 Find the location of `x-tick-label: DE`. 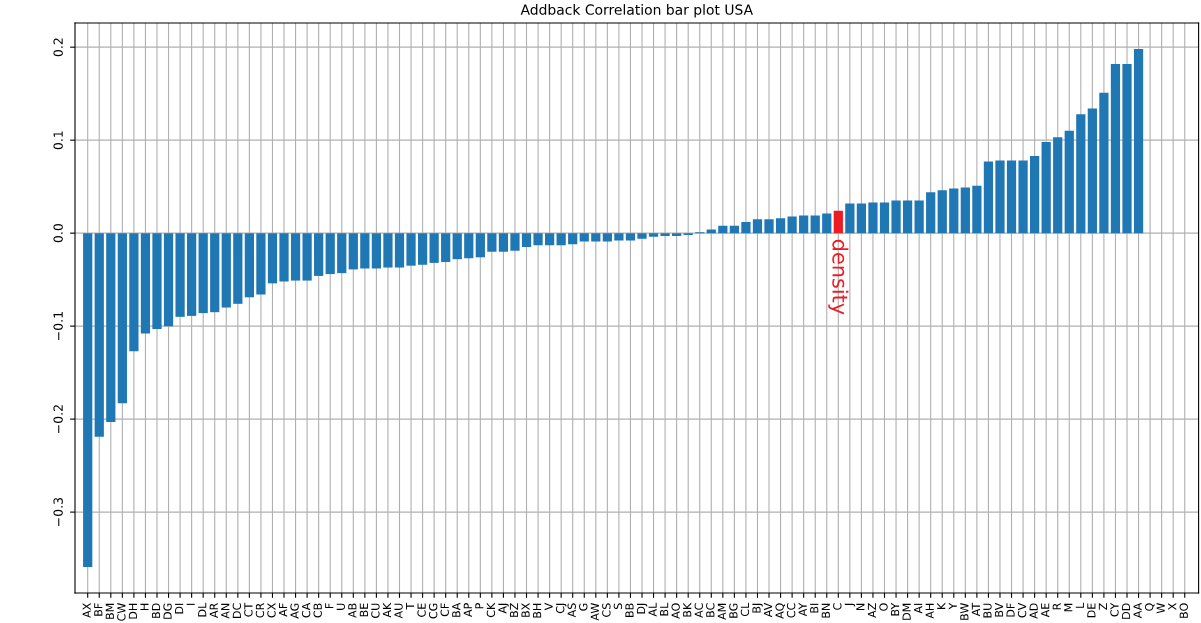

x-tick-label: DE is located at coordinates (1091, 610).